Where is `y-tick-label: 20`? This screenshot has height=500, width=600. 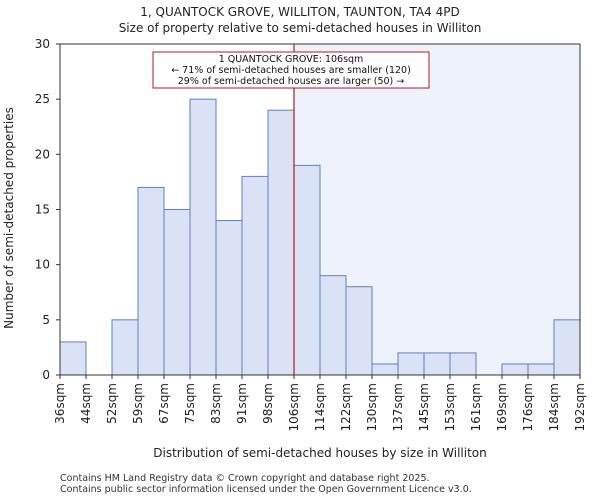 y-tick-label: 20 is located at coordinates (42, 154).